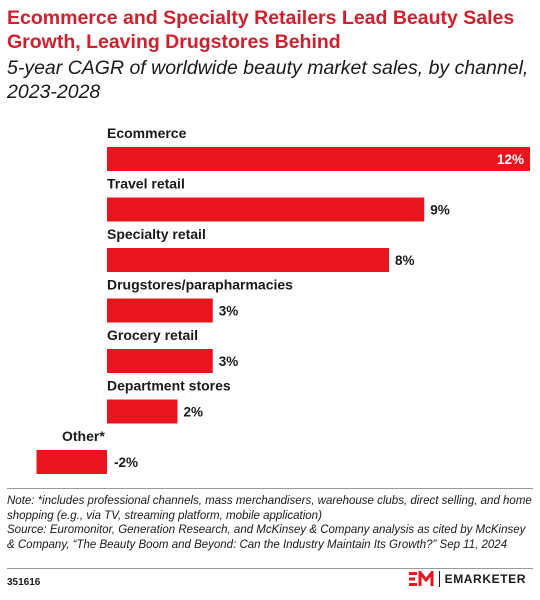  What do you see at coordinates (152, 335) in the screenshot?
I see `category-label: Grocery retail` at bounding box center [152, 335].